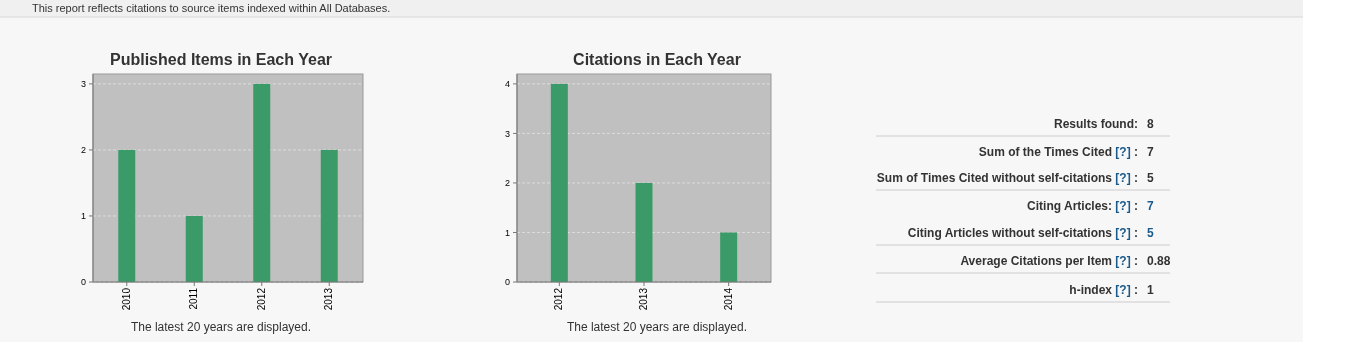 The width and height of the screenshot is (1359, 342). Describe the element at coordinates (1104, 124) in the screenshot. I see `text: Results found: 8` at that location.